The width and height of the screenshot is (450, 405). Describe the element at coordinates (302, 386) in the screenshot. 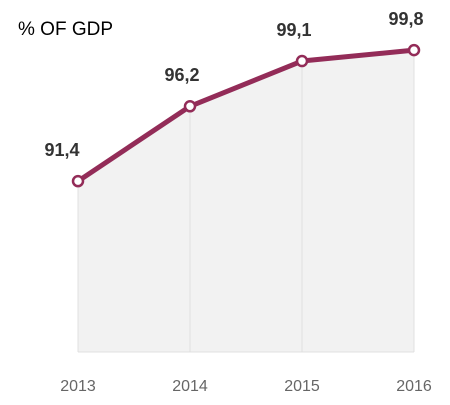

I see `x-tick-label: 2015` at that location.